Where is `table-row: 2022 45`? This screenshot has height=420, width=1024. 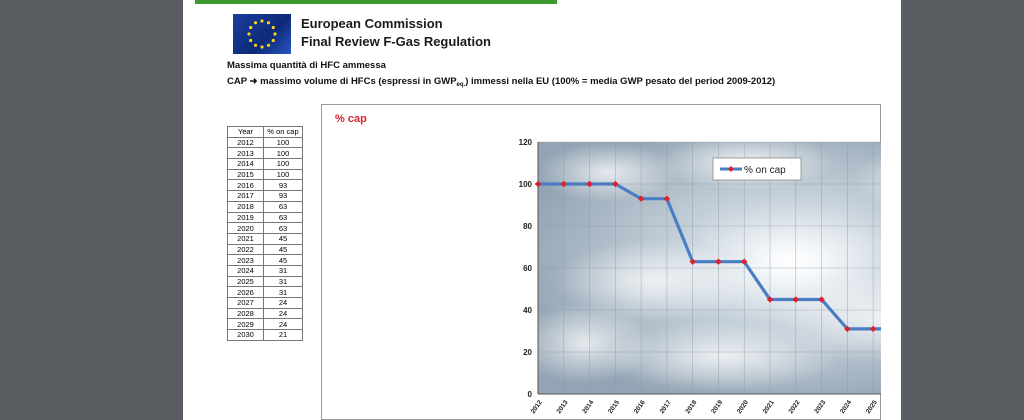
table-row: 2022 45 is located at coordinates (265, 249).